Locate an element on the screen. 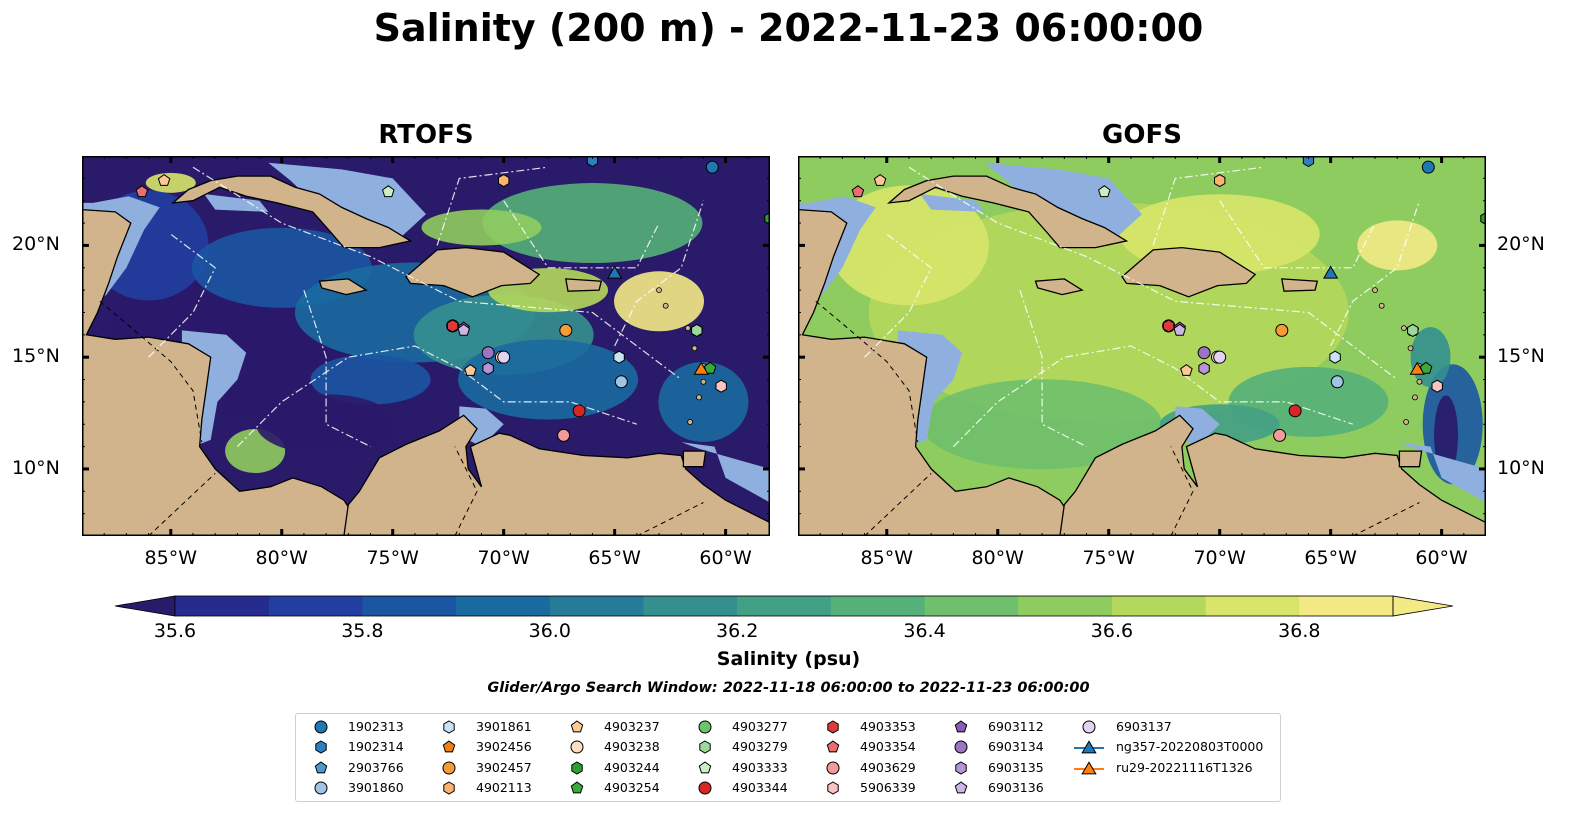  obs-marker-ng357-20220803T0000 is located at coordinates (1331, 272).